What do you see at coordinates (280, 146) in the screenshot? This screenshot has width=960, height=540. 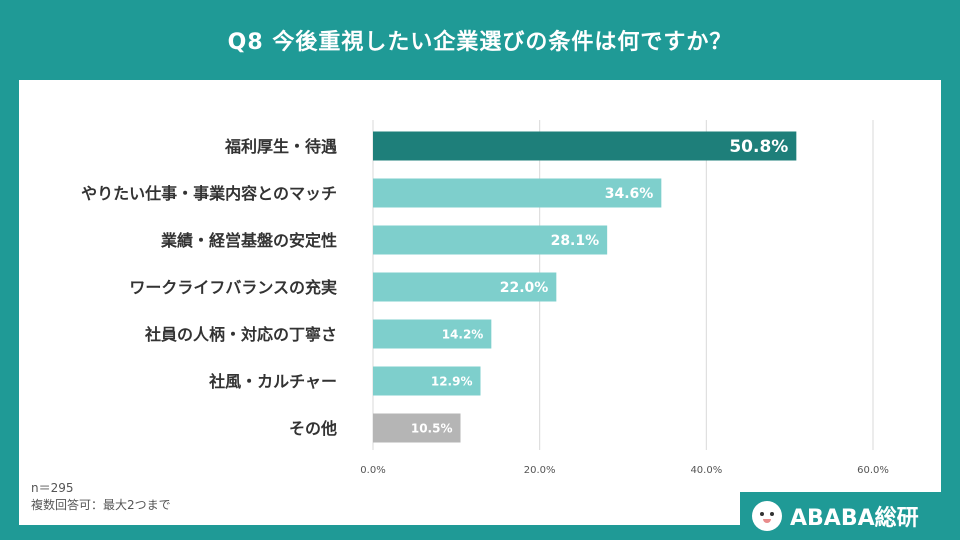 I see `category-label: 福利厚生・待遇` at bounding box center [280, 146].